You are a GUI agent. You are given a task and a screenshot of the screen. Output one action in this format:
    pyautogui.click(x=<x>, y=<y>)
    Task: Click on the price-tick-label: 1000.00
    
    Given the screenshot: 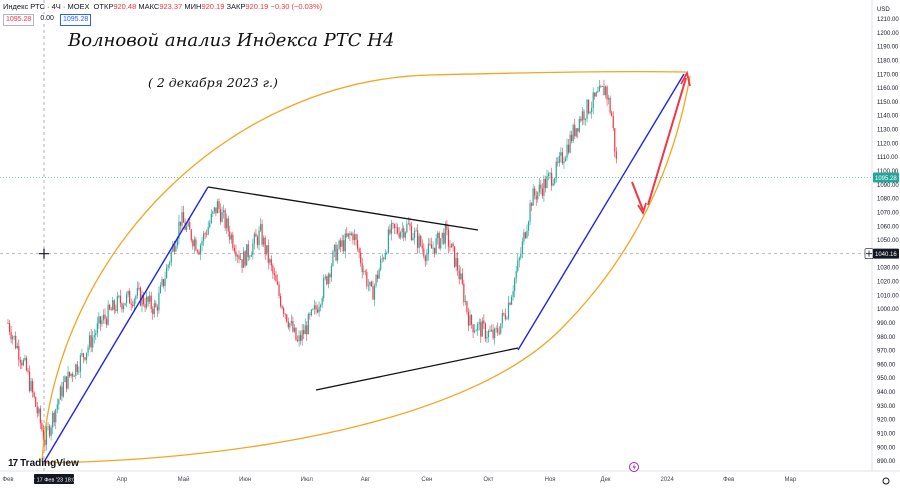 What is the action you would take?
    pyautogui.click(x=888, y=310)
    